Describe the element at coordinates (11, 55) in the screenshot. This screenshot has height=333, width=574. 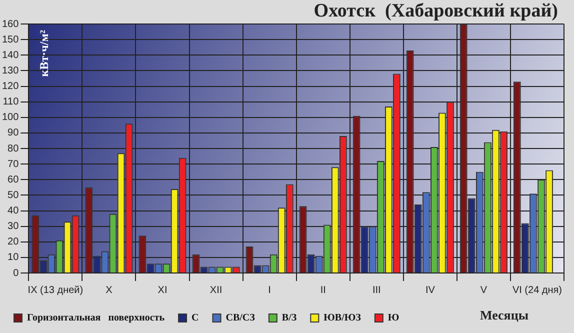
I see `y-tick-label: 140` at that location.